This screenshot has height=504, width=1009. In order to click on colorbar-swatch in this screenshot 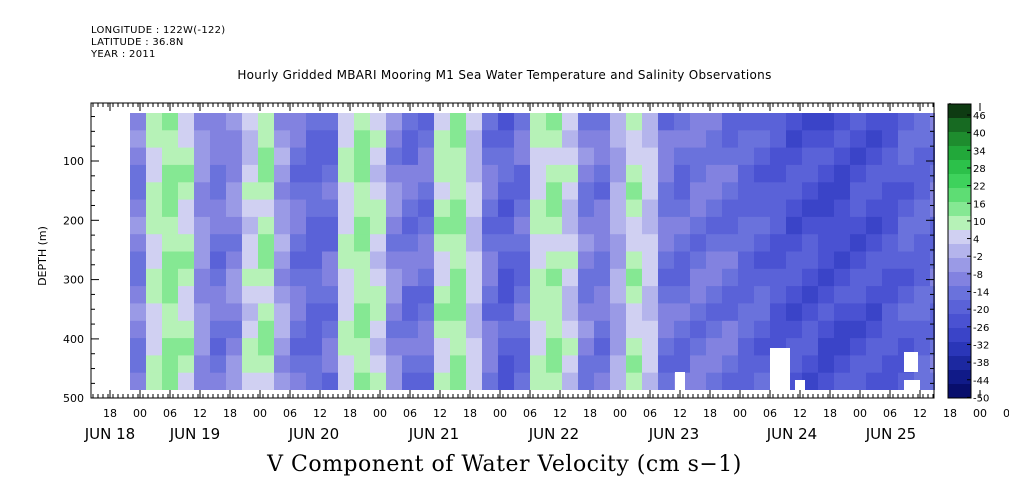, I will do `click(959, 251)`.